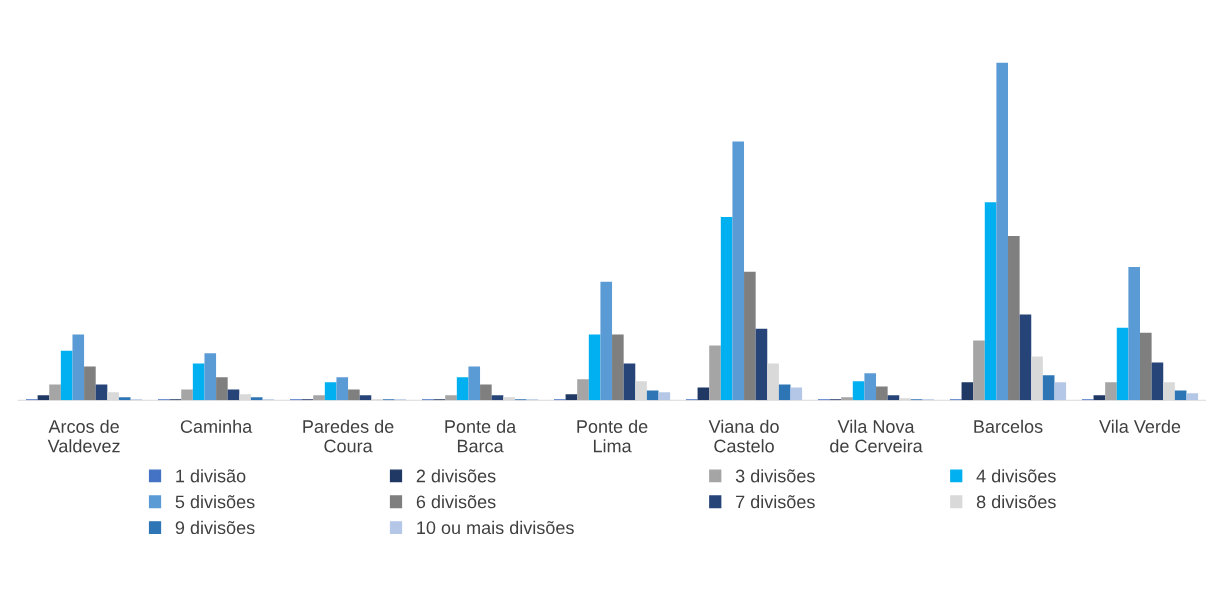  What do you see at coordinates (215, 527) in the screenshot?
I see `legend-label: 9 divisões` at bounding box center [215, 527].